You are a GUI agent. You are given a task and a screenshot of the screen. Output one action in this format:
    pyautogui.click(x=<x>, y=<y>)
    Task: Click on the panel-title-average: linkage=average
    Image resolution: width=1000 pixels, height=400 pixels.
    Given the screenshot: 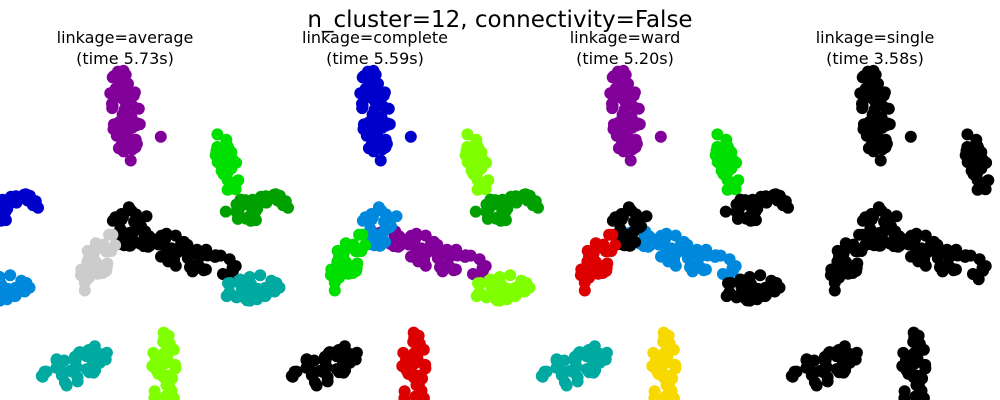 What is the action you would take?
    pyautogui.click(x=125, y=37)
    